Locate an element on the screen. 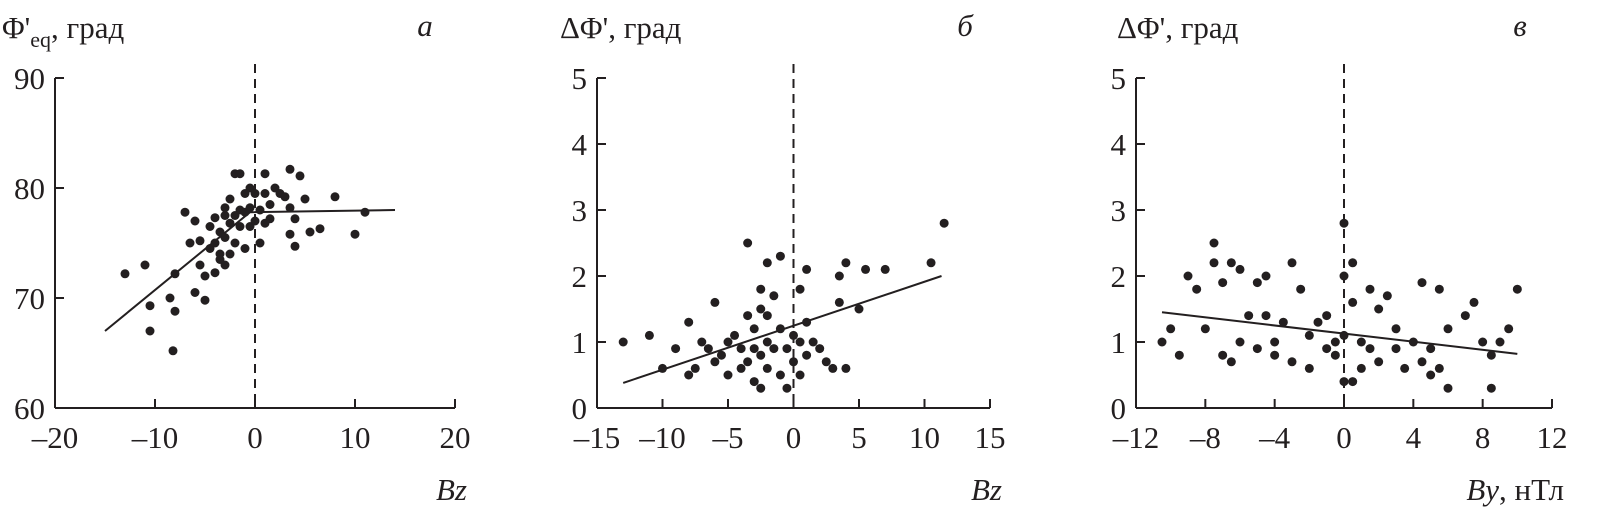 The width and height of the screenshot is (1604, 523). y-tick-label: 3 is located at coordinates (580, 210).